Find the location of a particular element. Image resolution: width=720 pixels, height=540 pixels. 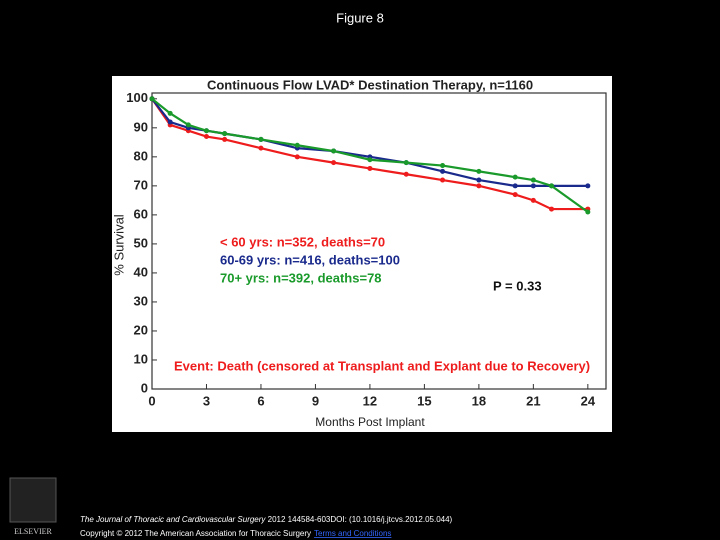

legend-entry: < 60 yrs: n=352, deaths=70 is located at coordinates (302, 241).